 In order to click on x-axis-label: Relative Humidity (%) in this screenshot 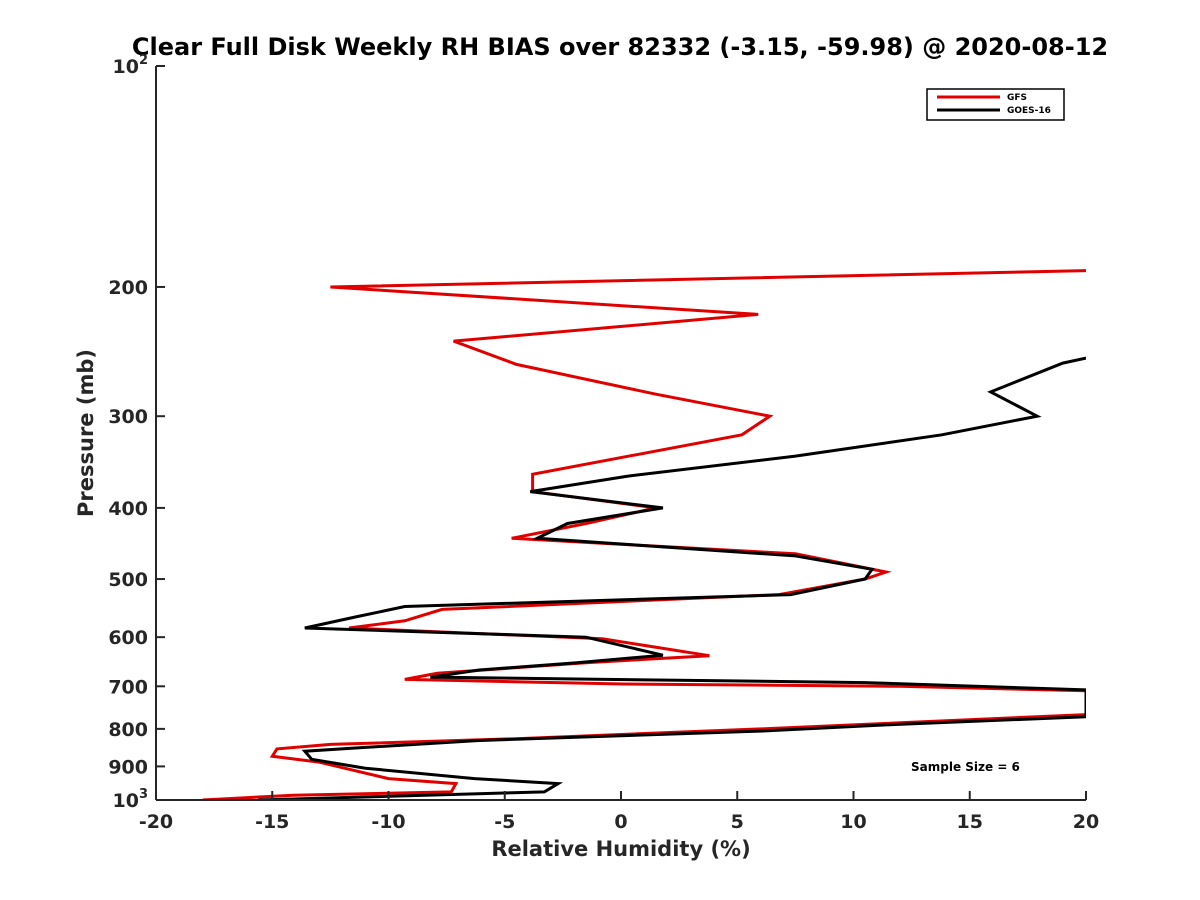, I will do `click(620, 849)`.